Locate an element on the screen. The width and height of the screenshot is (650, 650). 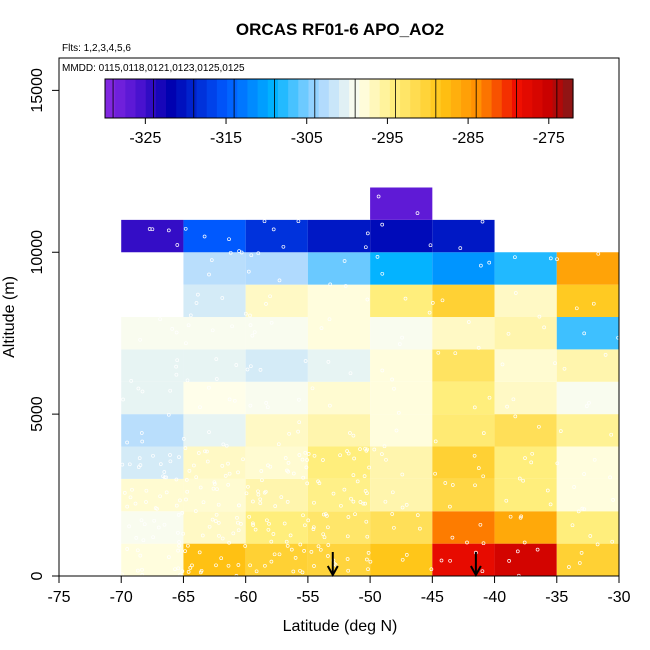
y-tick-label: 5000 is located at coordinates (37, 414).